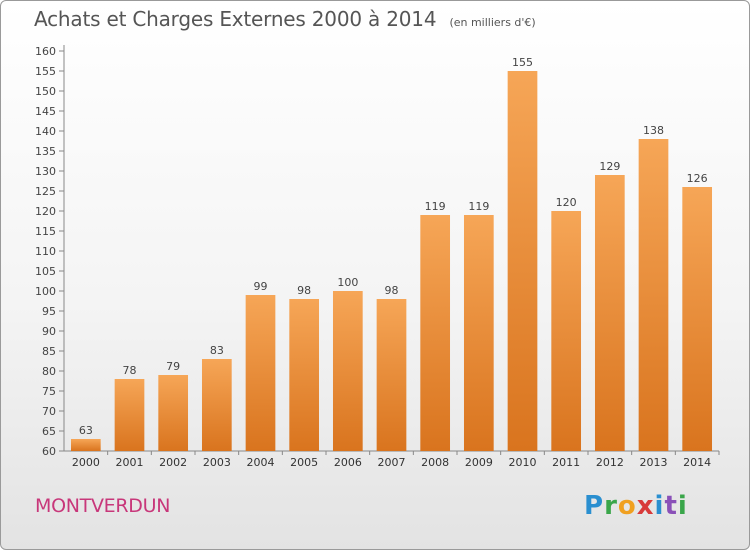 This screenshot has height=550, width=750. What do you see at coordinates (49, 431) in the screenshot?
I see `y-tick-label: 65` at bounding box center [49, 431].